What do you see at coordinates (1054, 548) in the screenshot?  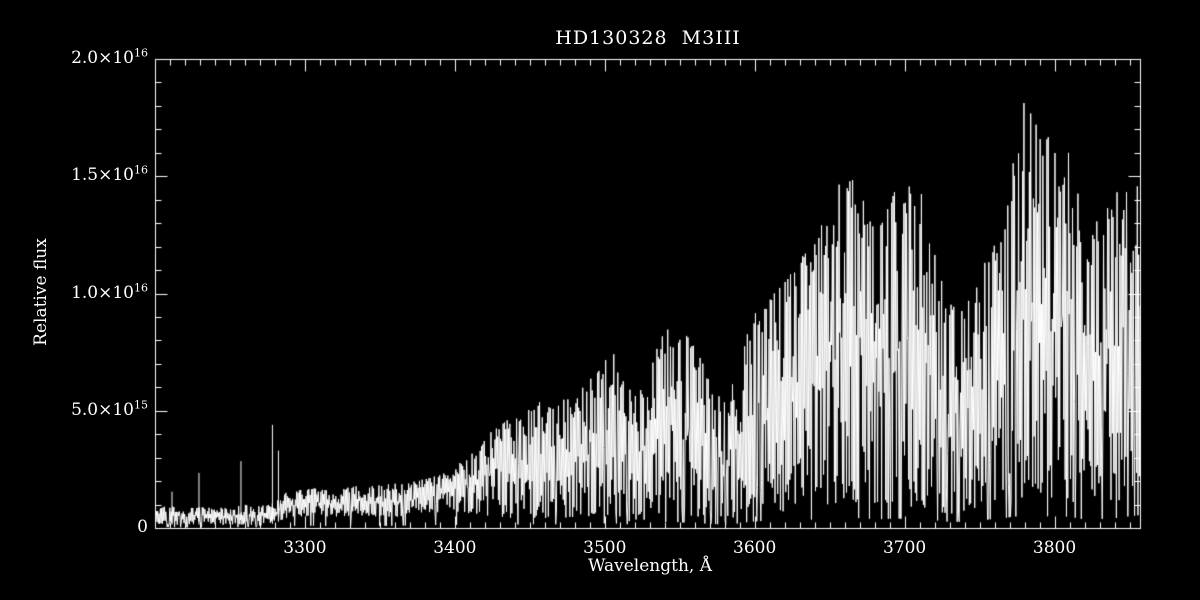 I see `x-tick-label-3800: 3800` at bounding box center [1054, 548].